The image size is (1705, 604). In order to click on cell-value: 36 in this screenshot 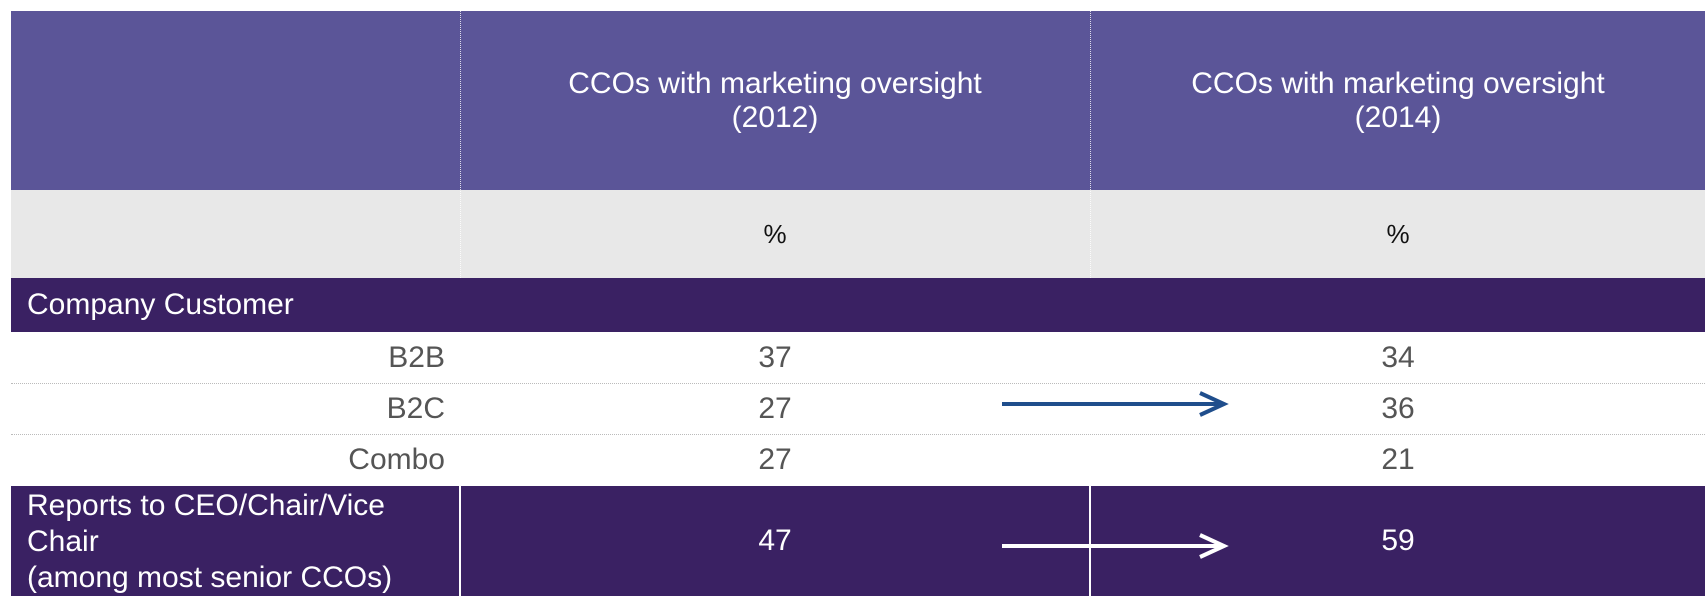, I will do `click(1398, 408)`.